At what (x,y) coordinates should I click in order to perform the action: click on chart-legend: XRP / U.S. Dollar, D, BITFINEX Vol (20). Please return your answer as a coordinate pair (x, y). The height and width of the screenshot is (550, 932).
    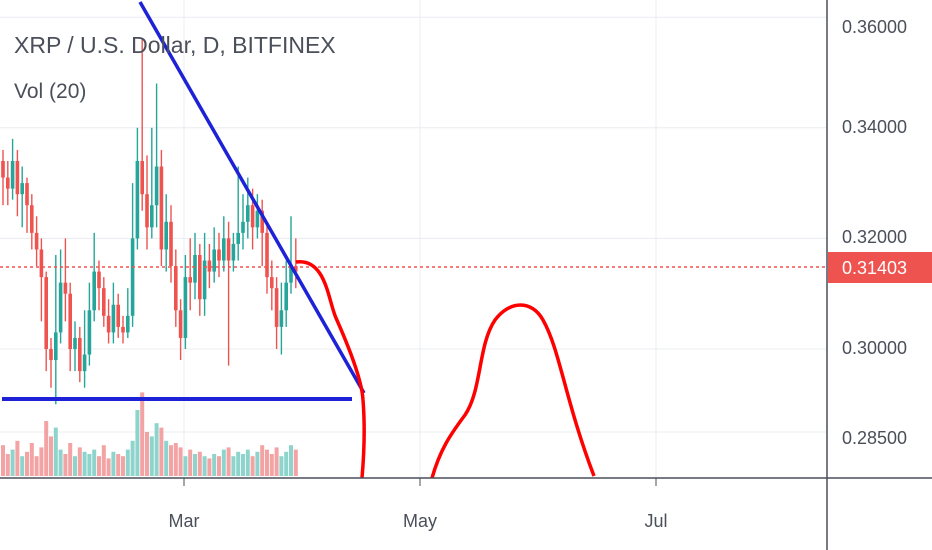
    Looking at the image, I should click on (175, 68).